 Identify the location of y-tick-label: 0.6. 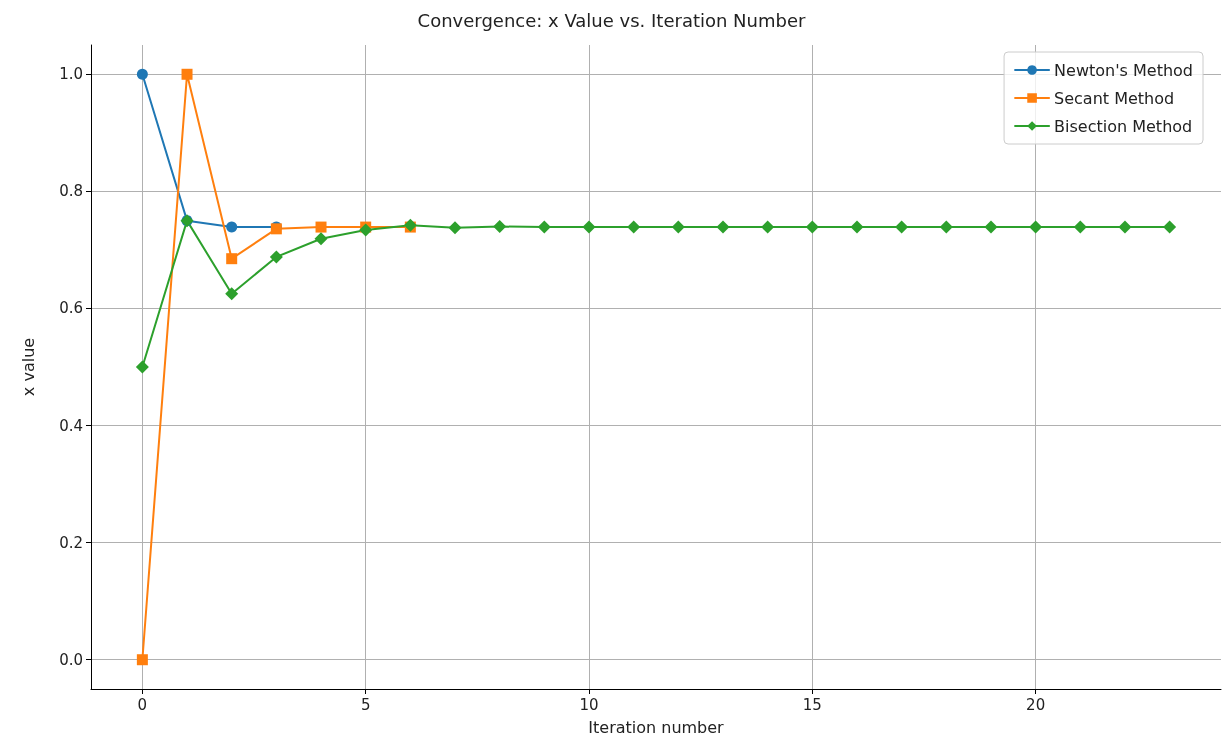
(71, 308).